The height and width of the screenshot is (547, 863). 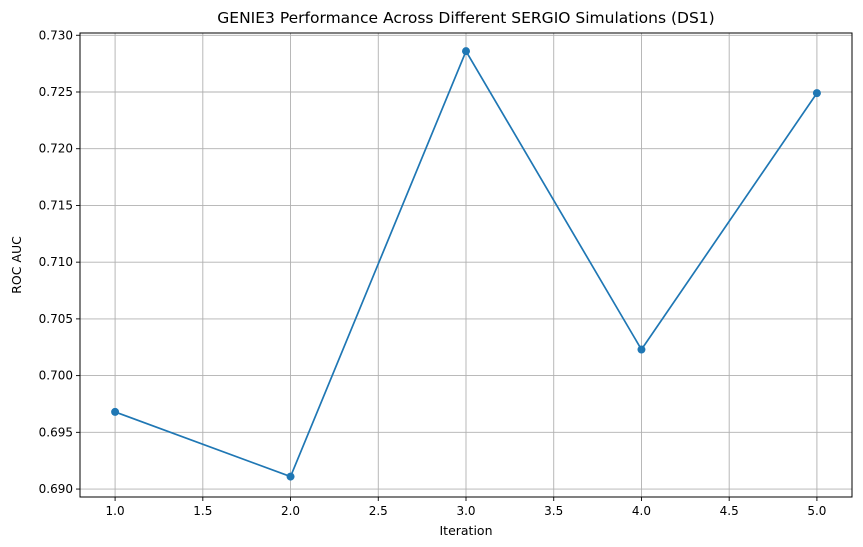 I want to click on y-tick-label: 0.705, so click(x=56, y=319).